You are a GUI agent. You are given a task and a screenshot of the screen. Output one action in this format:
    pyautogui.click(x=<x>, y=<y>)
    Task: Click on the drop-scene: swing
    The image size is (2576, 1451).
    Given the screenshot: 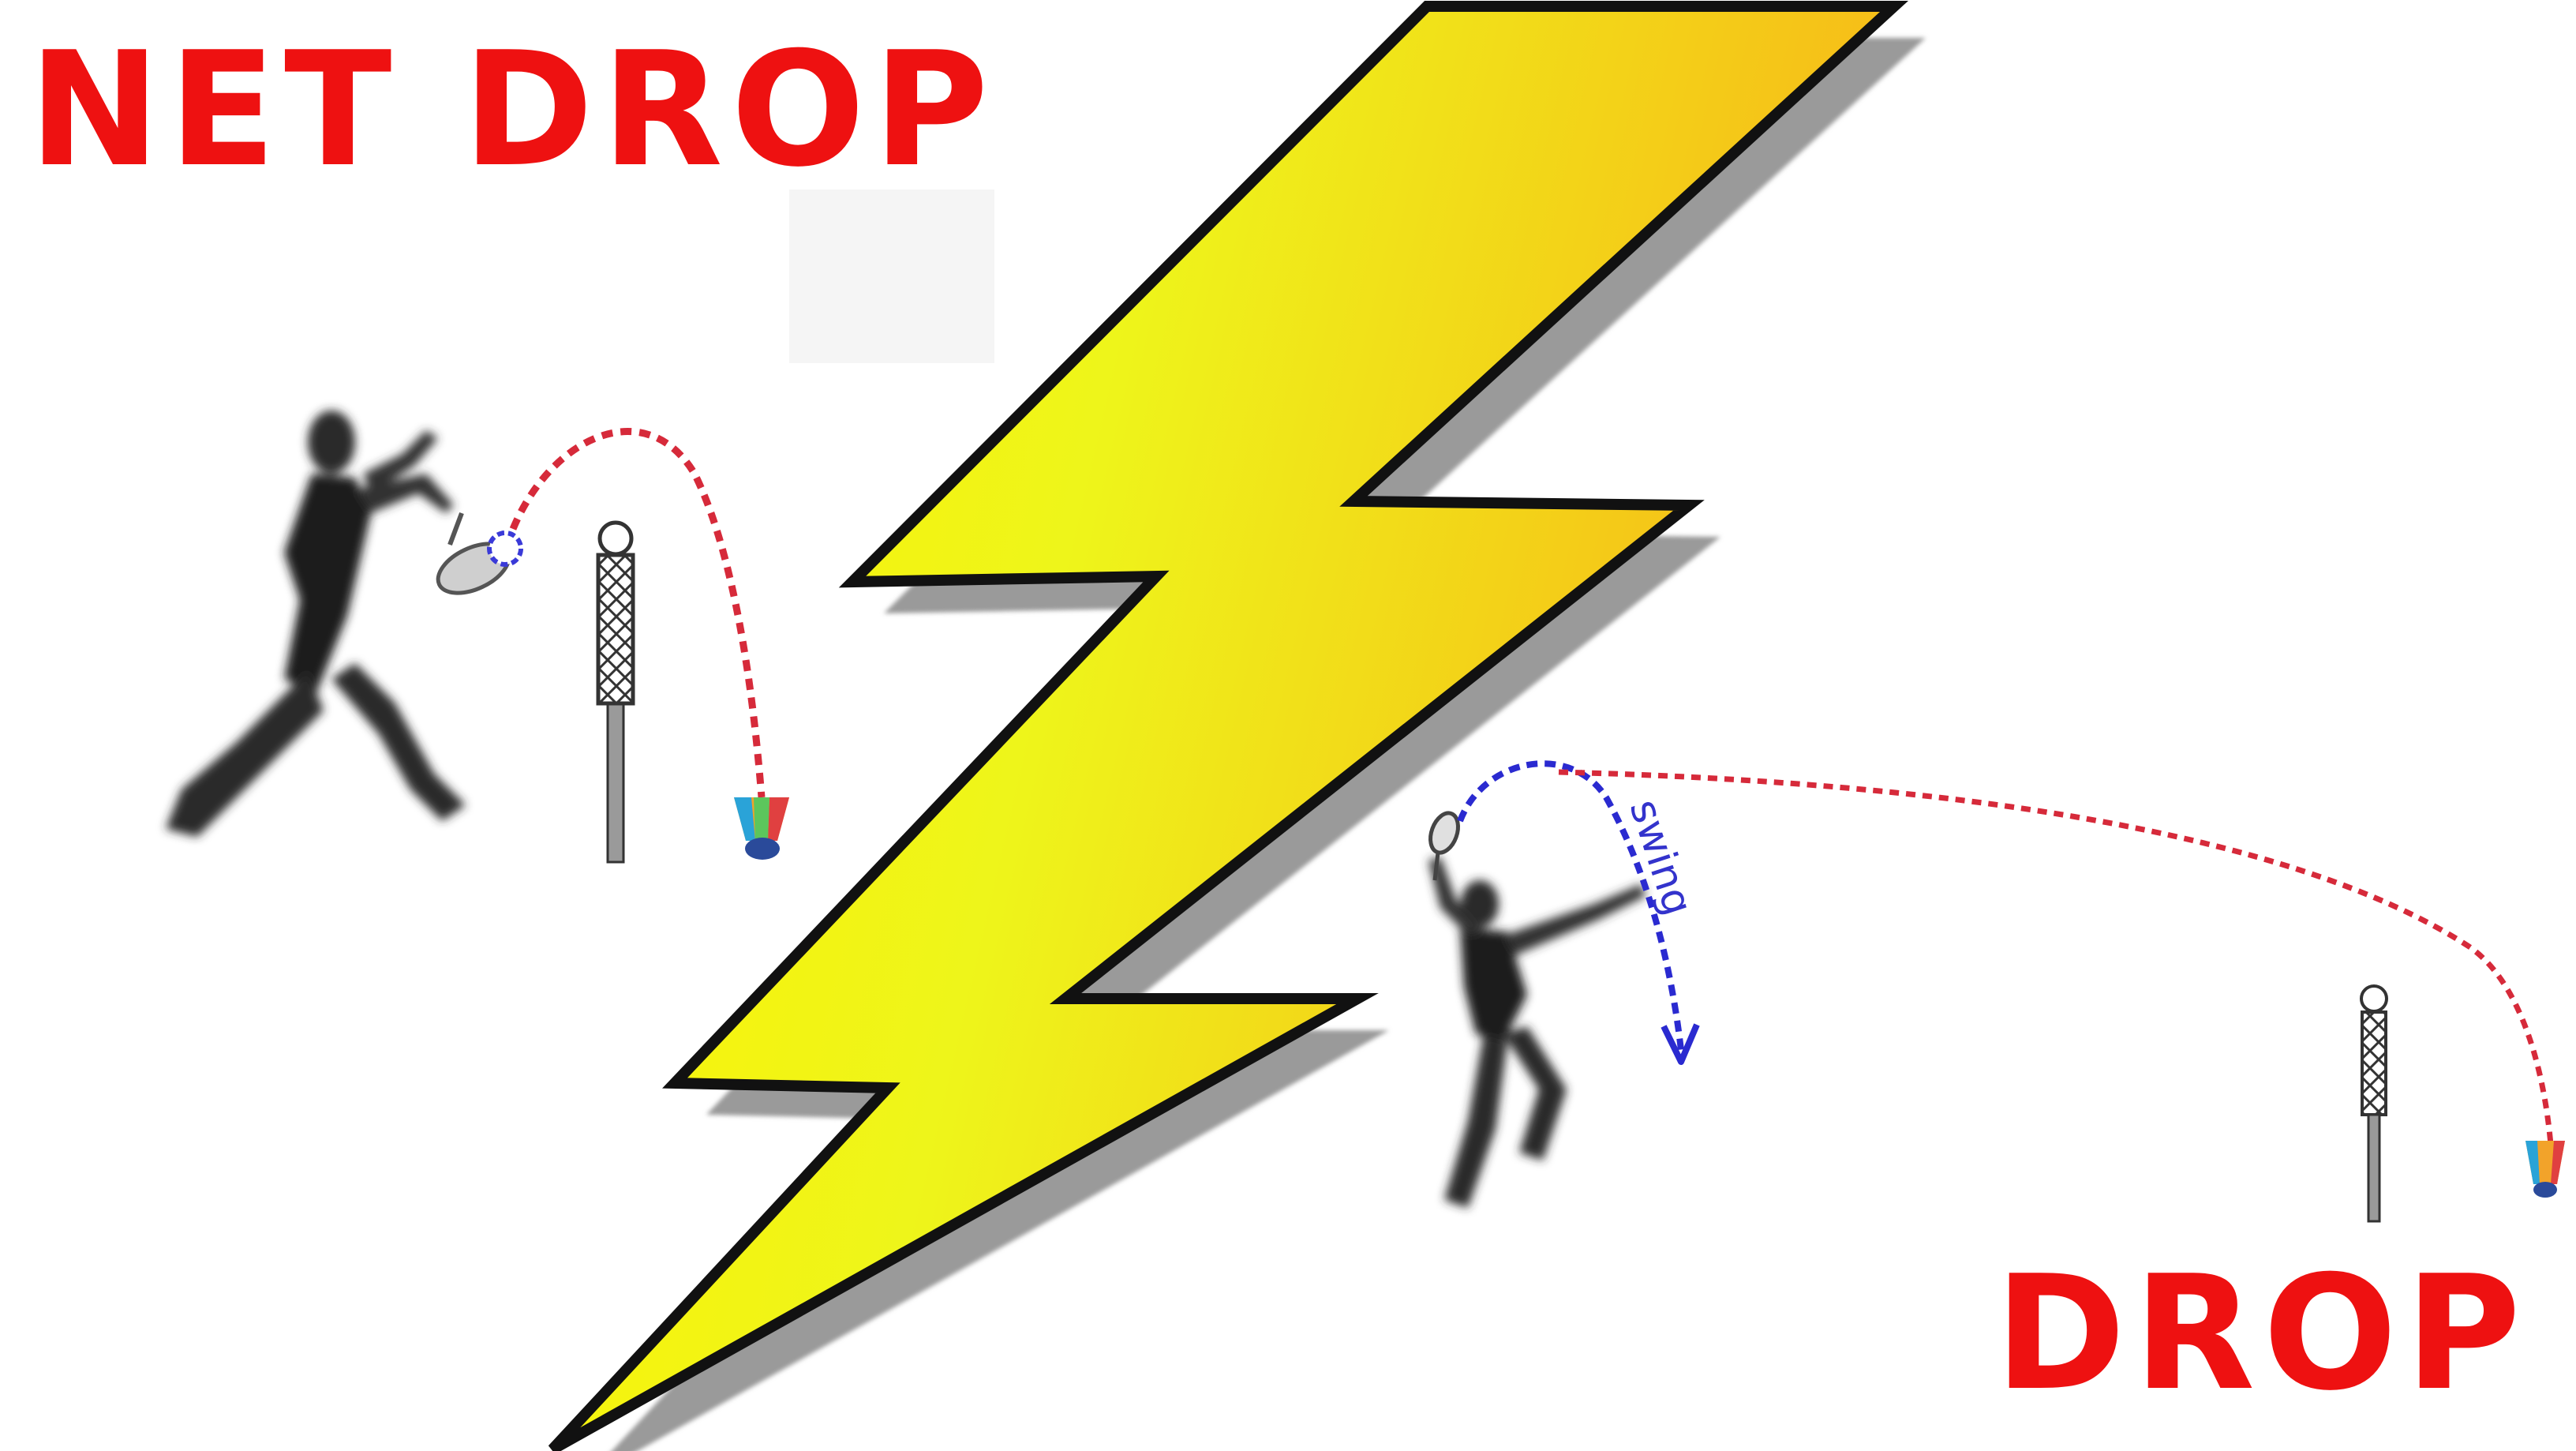 What is the action you would take?
    pyautogui.click(x=1996, y=991)
    